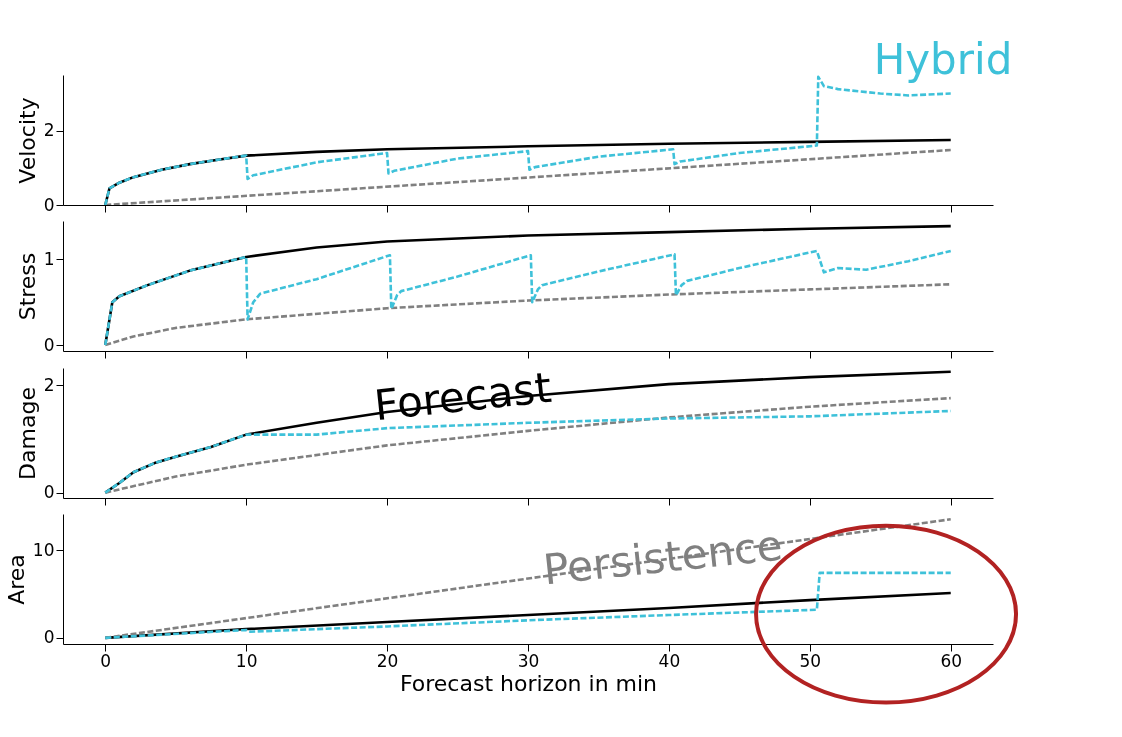 The height and width of the screenshot is (737, 1122). What do you see at coordinates (27, 140) in the screenshot?
I see `y-axis-title: Velocity` at bounding box center [27, 140].